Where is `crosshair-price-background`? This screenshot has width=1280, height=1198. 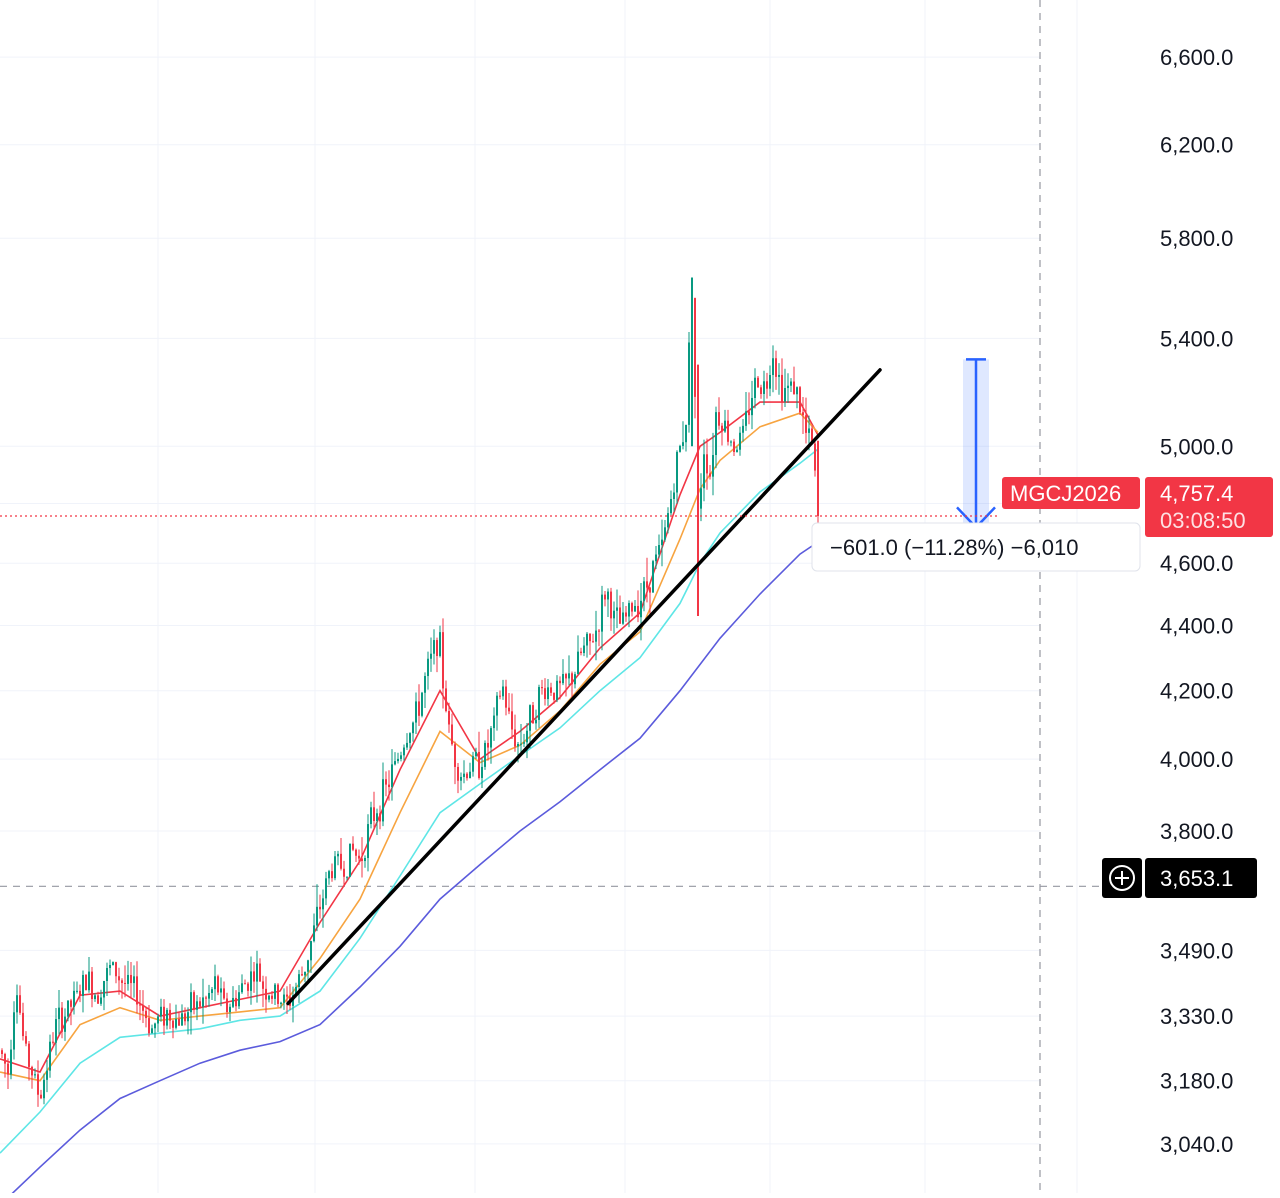
crosshair-price-background is located at coordinates (1201, 878).